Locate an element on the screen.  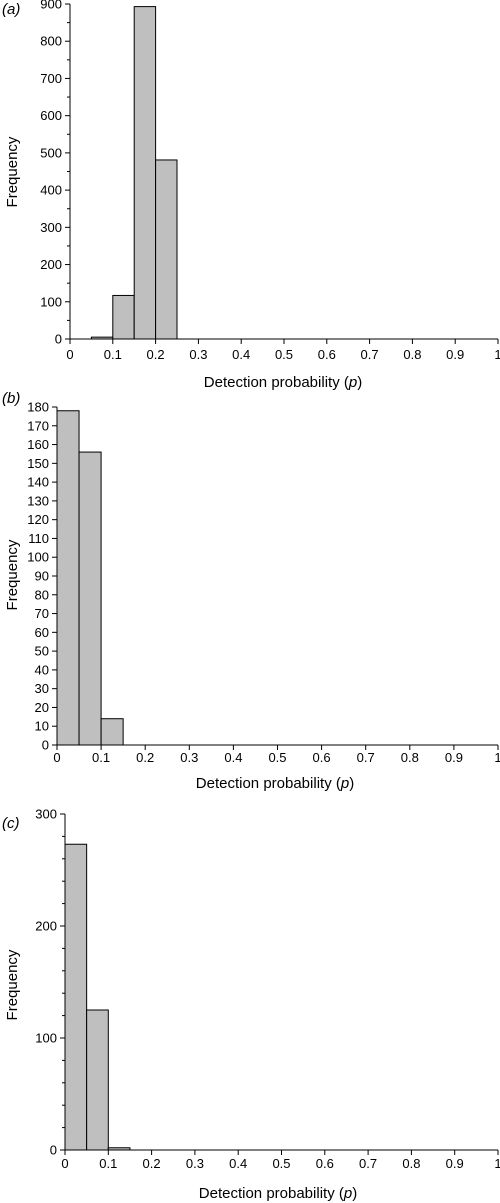
y-tick-label: 160 is located at coordinates (38, 444).